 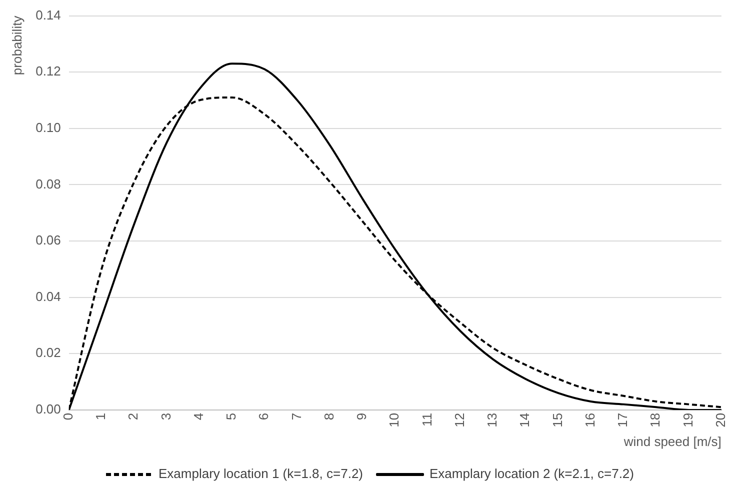 What do you see at coordinates (48, 409) in the screenshot?
I see `y-tick-label: 0.00` at bounding box center [48, 409].